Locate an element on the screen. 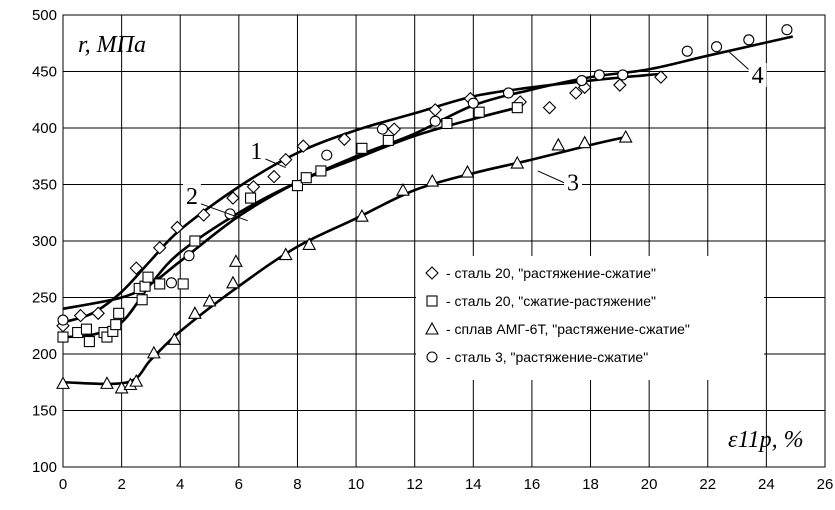 This screenshot has width=835, height=510. y-tick-label: 300 is located at coordinates (44, 241).